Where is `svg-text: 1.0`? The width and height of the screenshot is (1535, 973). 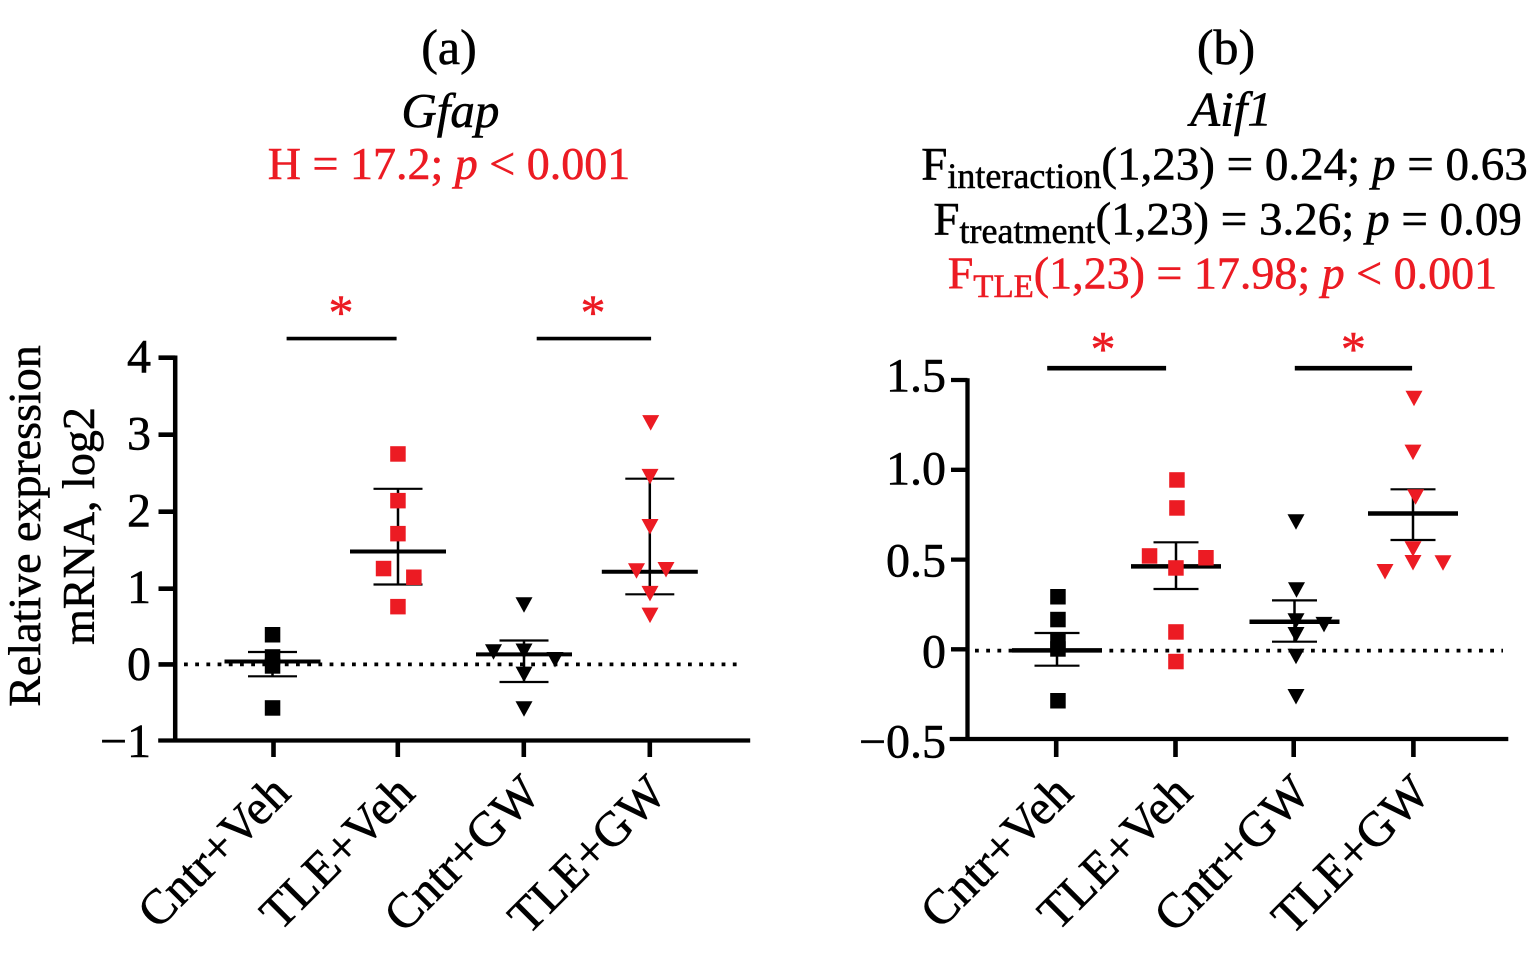
svg-text: 1.0 is located at coordinates (916, 469).